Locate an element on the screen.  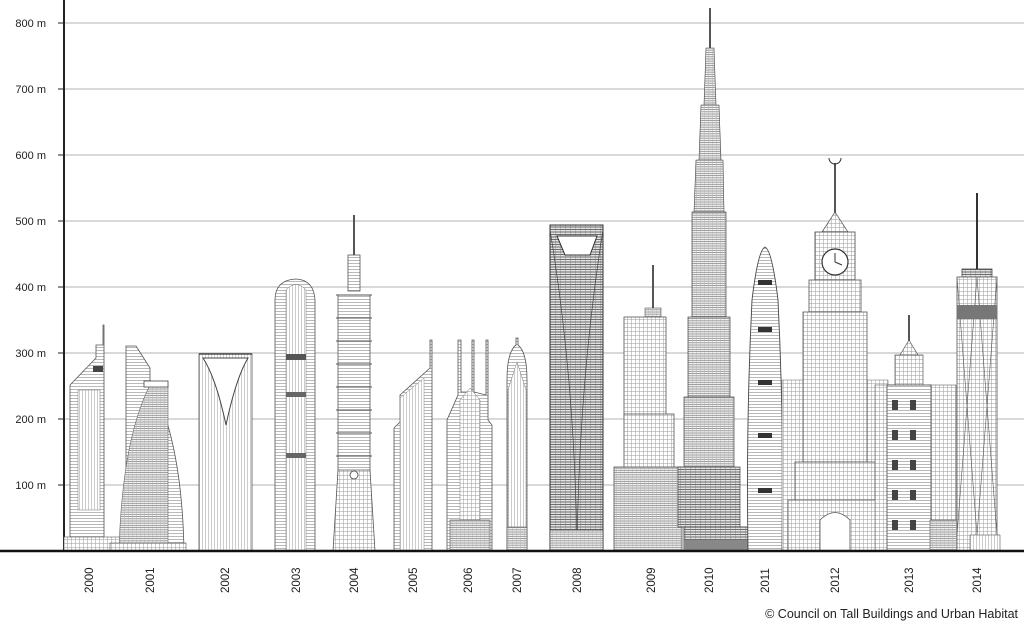
y-tick-label: 300 m is located at coordinates (30, 354).